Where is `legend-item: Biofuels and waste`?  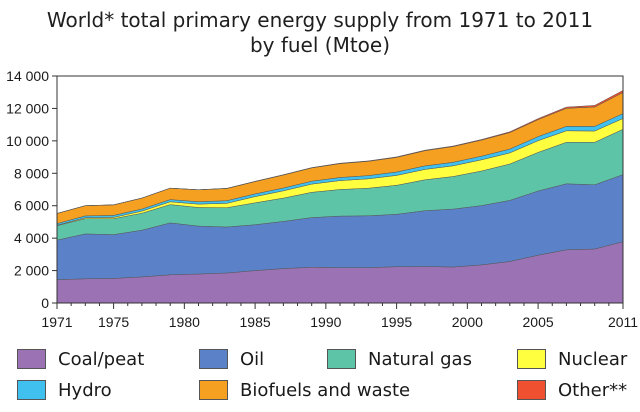 legend-item: Biofuels and waste is located at coordinates (304, 390).